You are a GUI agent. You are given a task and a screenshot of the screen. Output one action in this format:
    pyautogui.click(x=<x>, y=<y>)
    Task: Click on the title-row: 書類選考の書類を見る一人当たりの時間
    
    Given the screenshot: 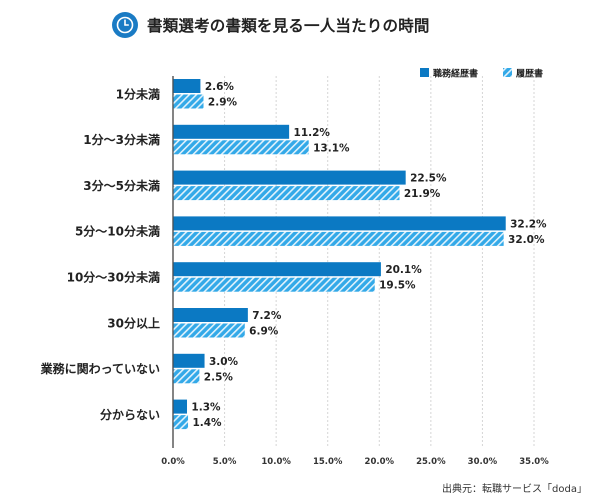 What is the action you would take?
    pyautogui.click(x=271, y=25)
    